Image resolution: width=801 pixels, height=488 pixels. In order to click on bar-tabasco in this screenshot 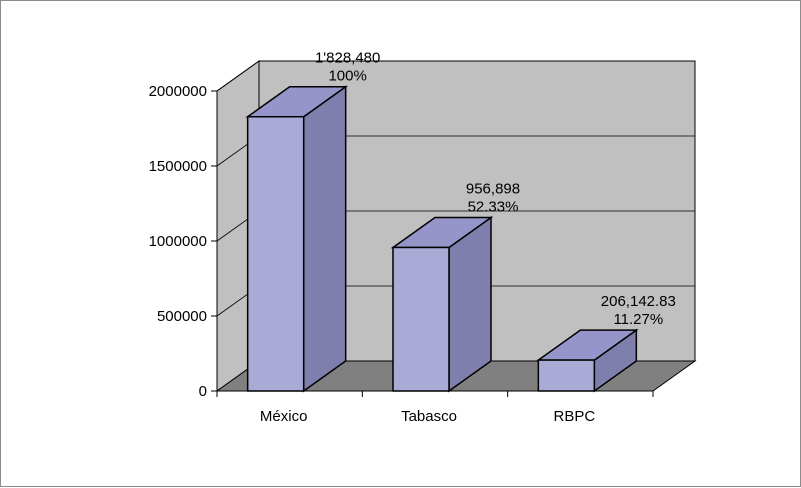, I will do `click(442, 304)`.